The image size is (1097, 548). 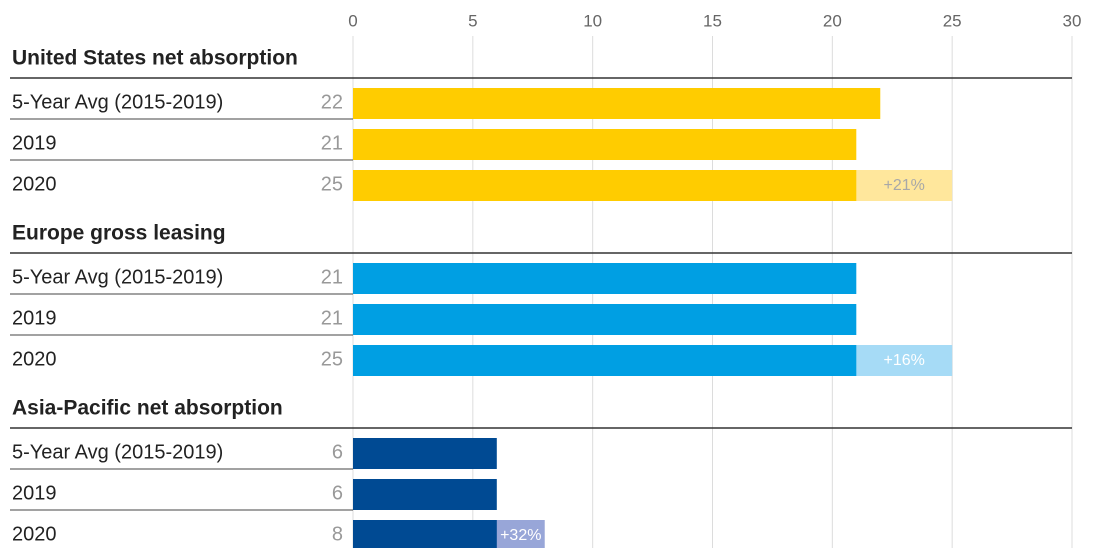 I want to click on x-tick-label: 15, so click(x=712, y=20).